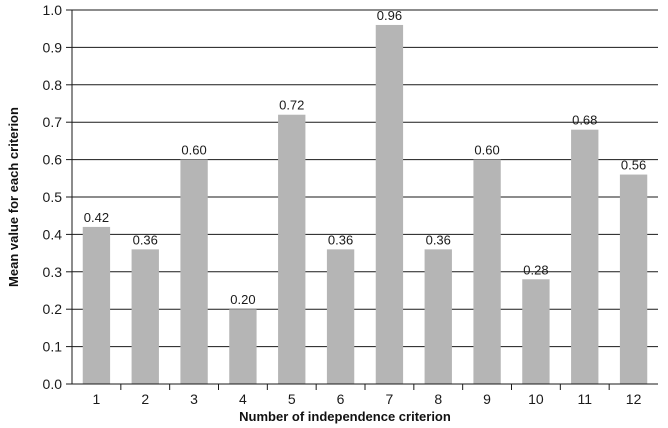 This screenshot has width=668, height=428. I want to click on y-axis-title: Mean value for each criterion, so click(13, 197).